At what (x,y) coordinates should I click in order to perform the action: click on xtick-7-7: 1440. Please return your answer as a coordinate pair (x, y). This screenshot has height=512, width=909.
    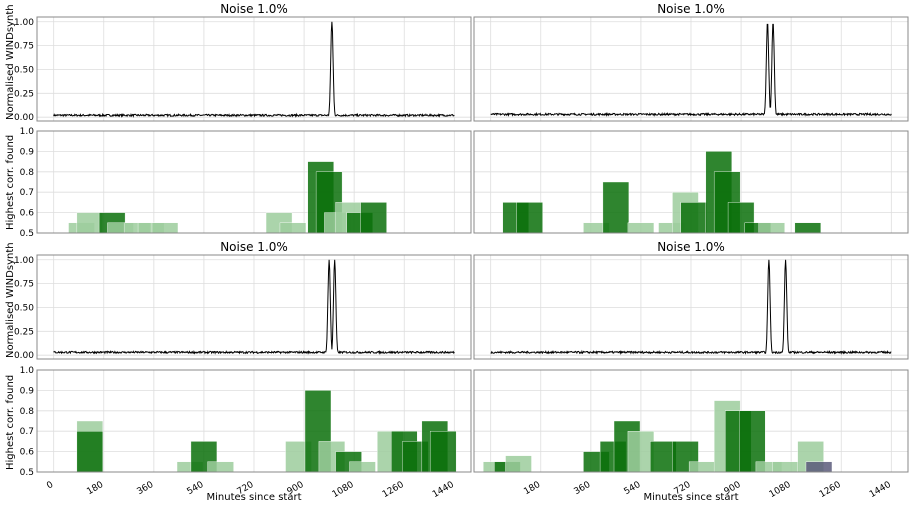
    Looking at the image, I should click on (880, 490).